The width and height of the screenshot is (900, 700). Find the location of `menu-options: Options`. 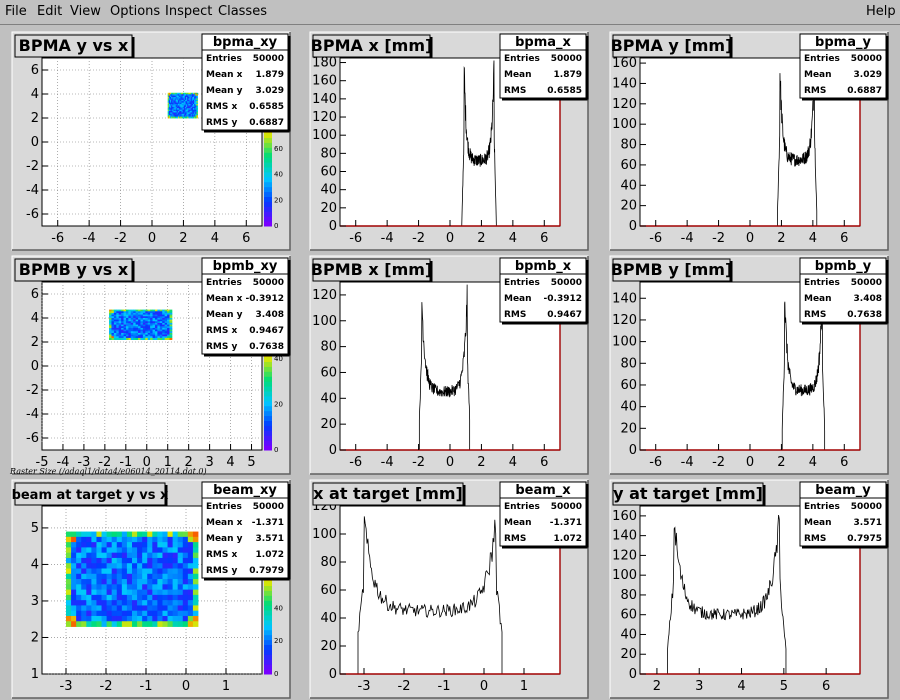

menu-options: Options is located at coordinates (135, 11).